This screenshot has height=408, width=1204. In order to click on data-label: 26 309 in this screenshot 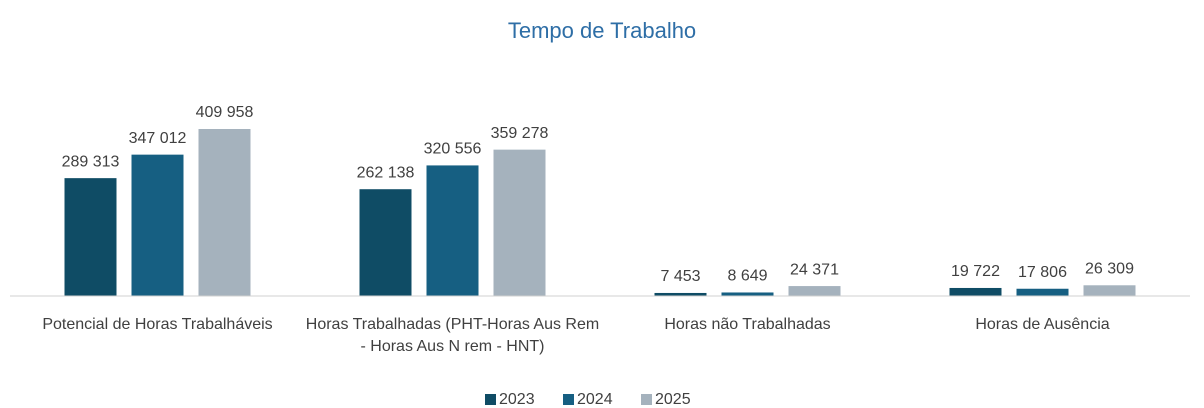, I will do `click(1109, 269)`.